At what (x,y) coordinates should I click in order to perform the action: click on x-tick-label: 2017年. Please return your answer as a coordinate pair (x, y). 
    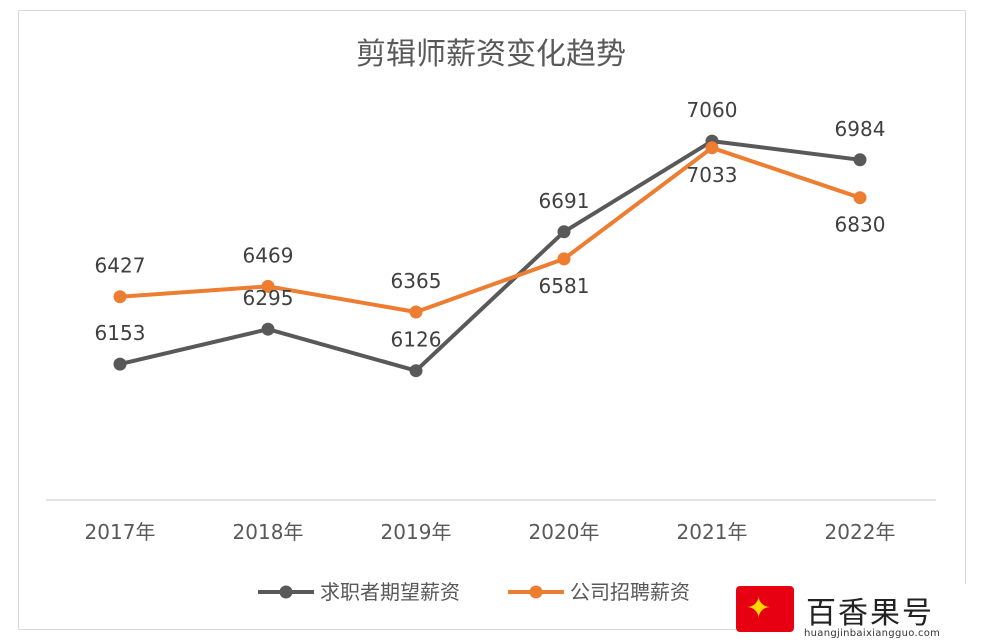
    Looking at the image, I should click on (120, 532).